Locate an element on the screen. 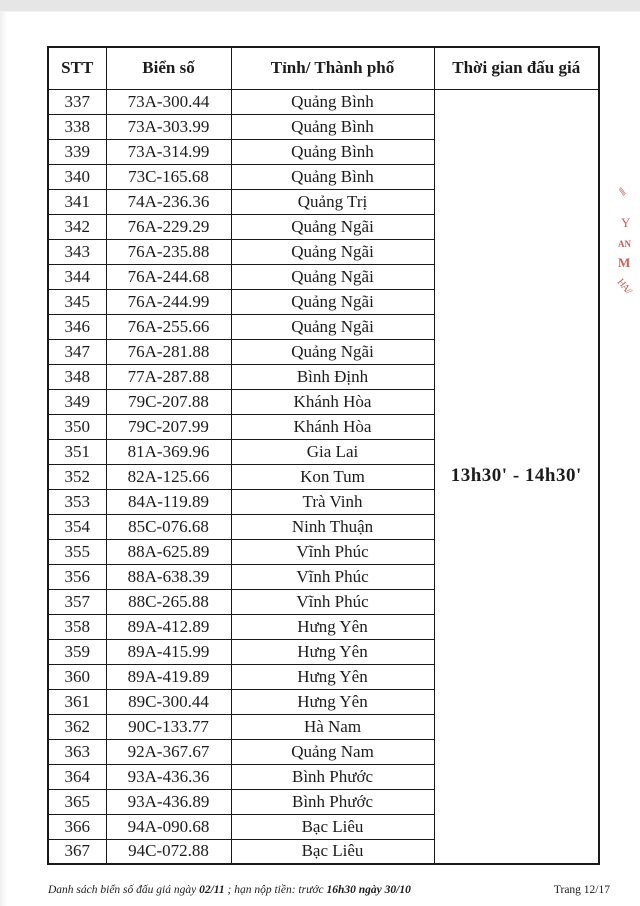  table-row: 364 93A-436.36 Bình Phước is located at coordinates (323, 776).